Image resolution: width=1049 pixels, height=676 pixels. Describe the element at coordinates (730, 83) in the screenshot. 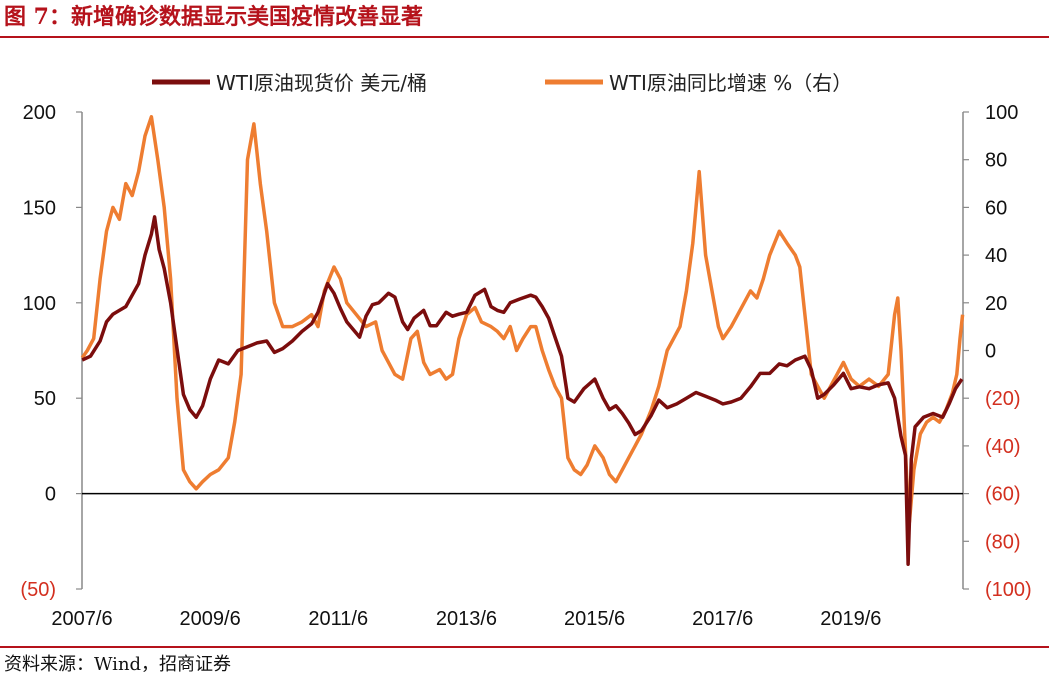

I see `legend-label-yoy: WTI原油同比增速 %（右）` at that location.